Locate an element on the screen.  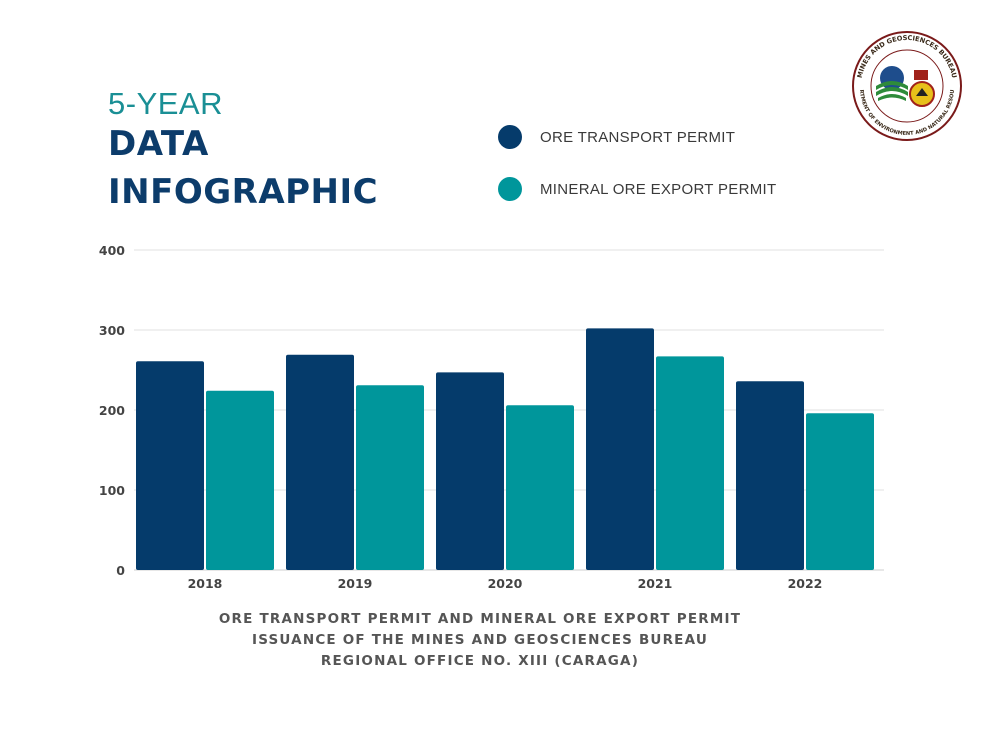
page-title-line1: DATA is located at coordinates (158, 144).